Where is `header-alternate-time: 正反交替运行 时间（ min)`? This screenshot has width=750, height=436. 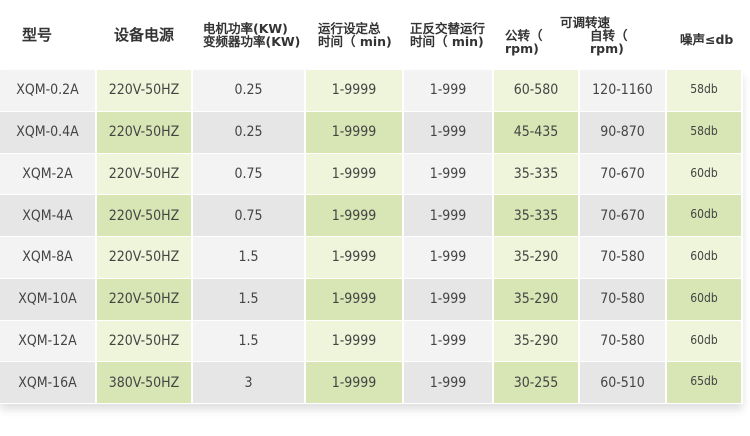
header-alternate-time: 正反交替运行 时间（ min) is located at coordinates (448, 35).